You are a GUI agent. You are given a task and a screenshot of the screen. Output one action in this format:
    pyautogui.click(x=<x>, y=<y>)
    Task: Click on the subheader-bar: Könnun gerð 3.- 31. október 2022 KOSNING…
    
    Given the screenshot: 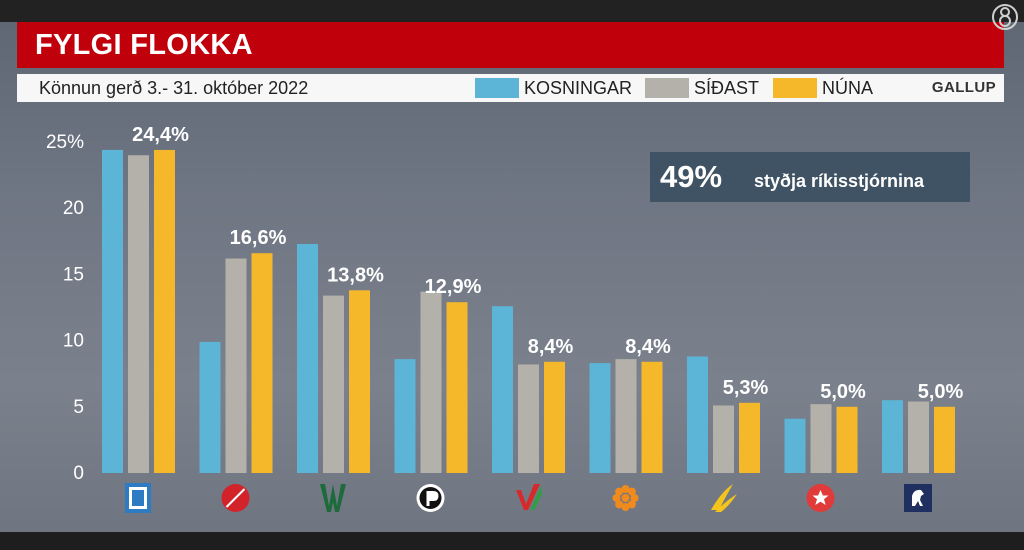 What is the action you would take?
    pyautogui.click(x=510, y=88)
    